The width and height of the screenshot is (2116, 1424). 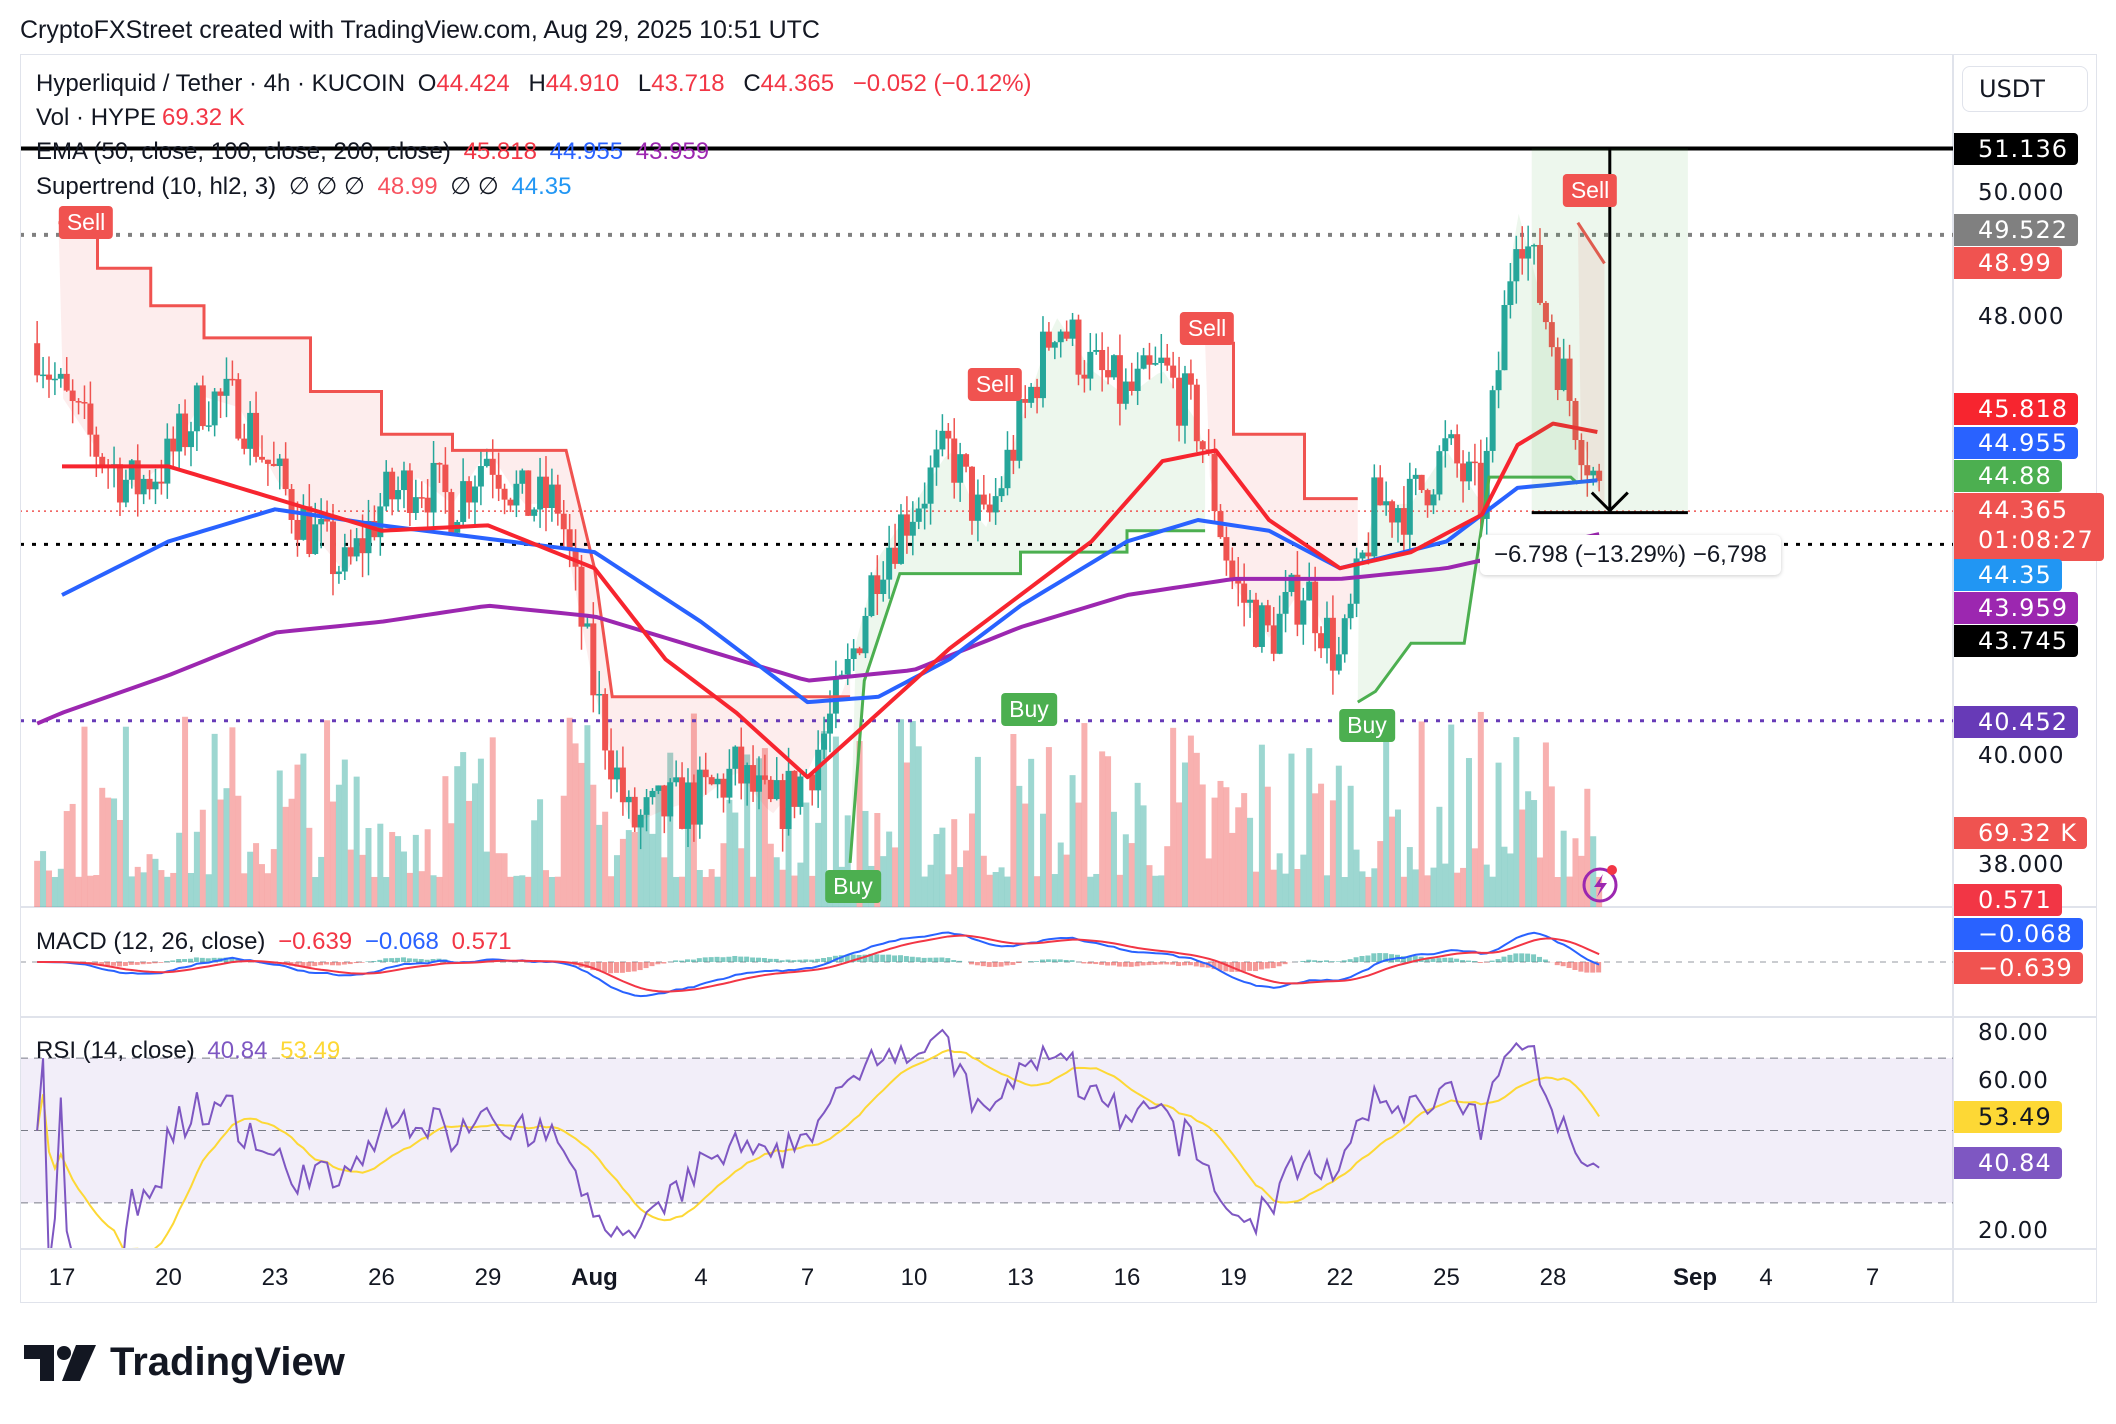 What do you see at coordinates (752, 83) in the screenshot?
I see `close-label: C` at bounding box center [752, 83].